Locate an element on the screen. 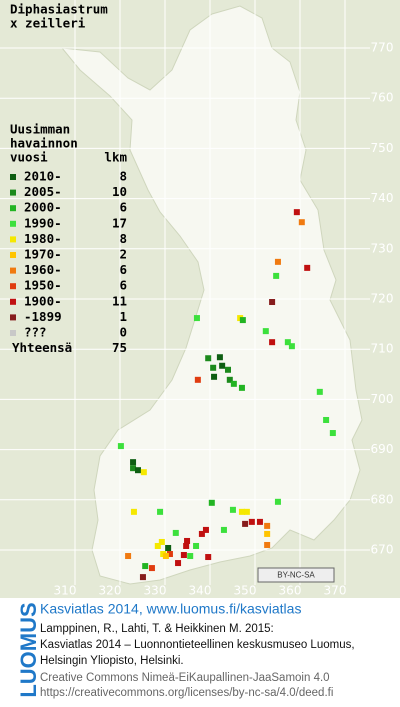 The width and height of the screenshot is (400, 707). legend-label: 2005- is located at coordinates (43, 191).